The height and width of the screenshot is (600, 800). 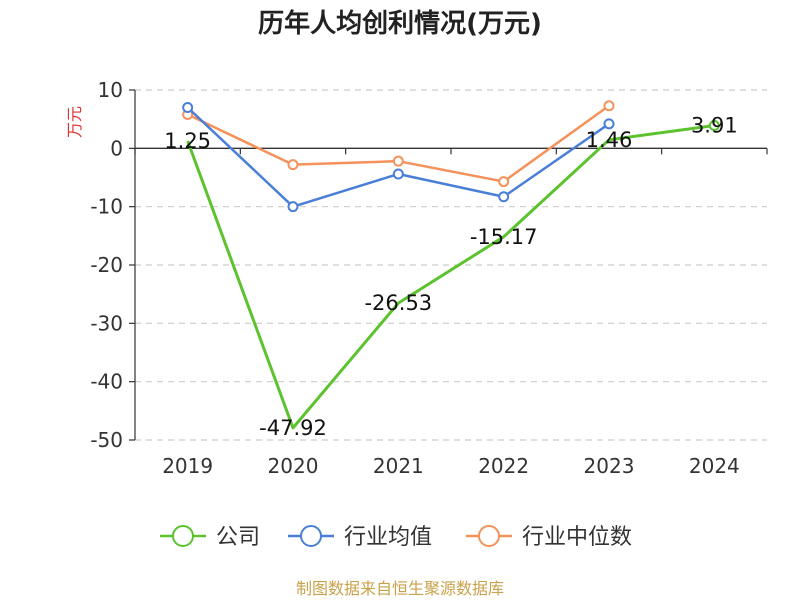 What do you see at coordinates (106, 382) in the screenshot?
I see `y-tick-label: -40` at bounding box center [106, 382].